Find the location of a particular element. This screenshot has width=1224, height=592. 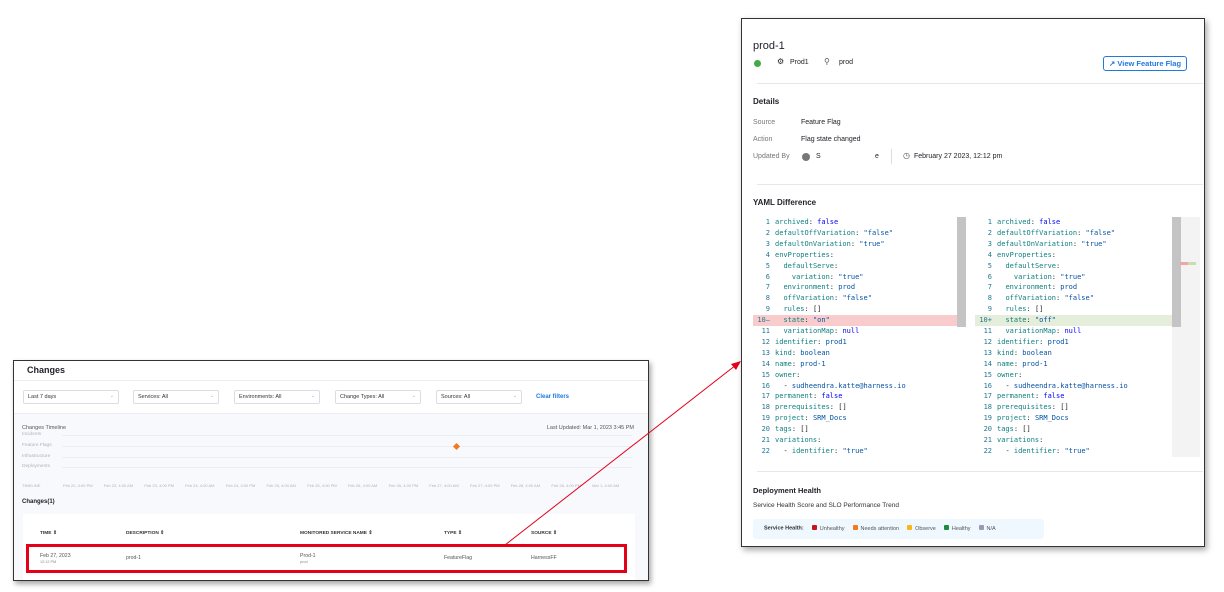

yaml-text: rules: [] is located at coordinates (1024, 309).